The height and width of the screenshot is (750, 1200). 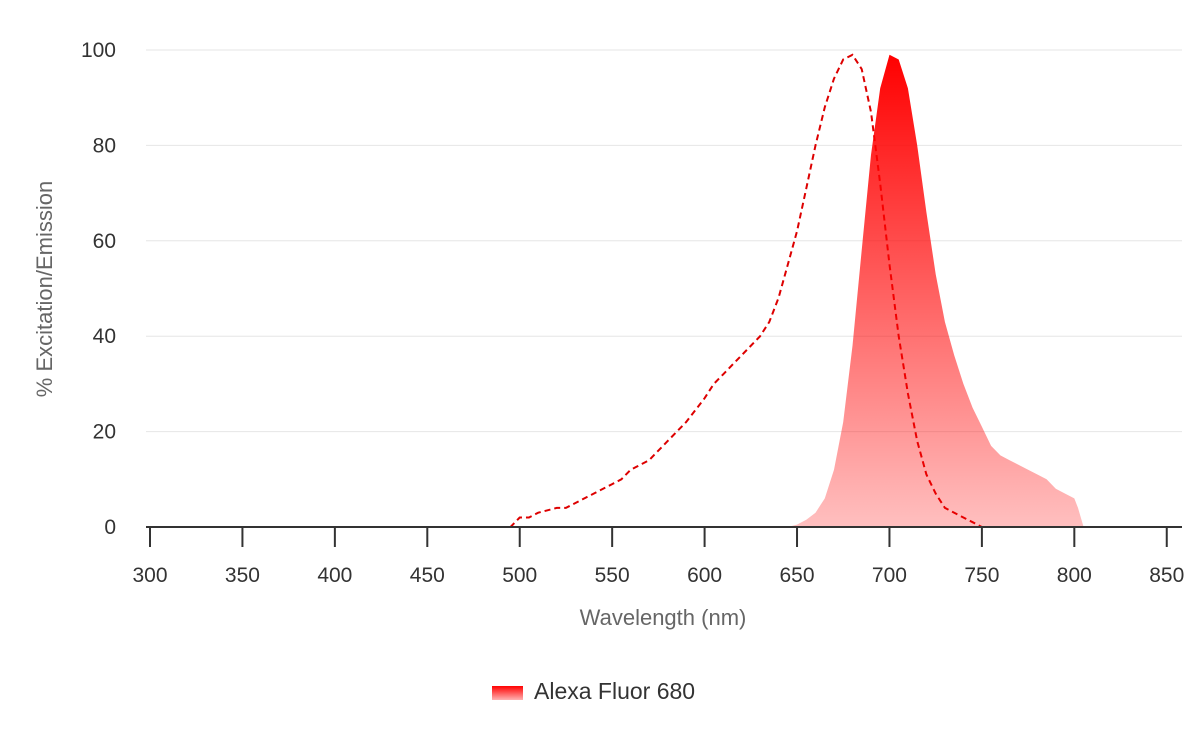 What do you see at coordinates (104, 145) in the screenshot?
I see `y-tick-label: 80` at bounding box center [104, 145].